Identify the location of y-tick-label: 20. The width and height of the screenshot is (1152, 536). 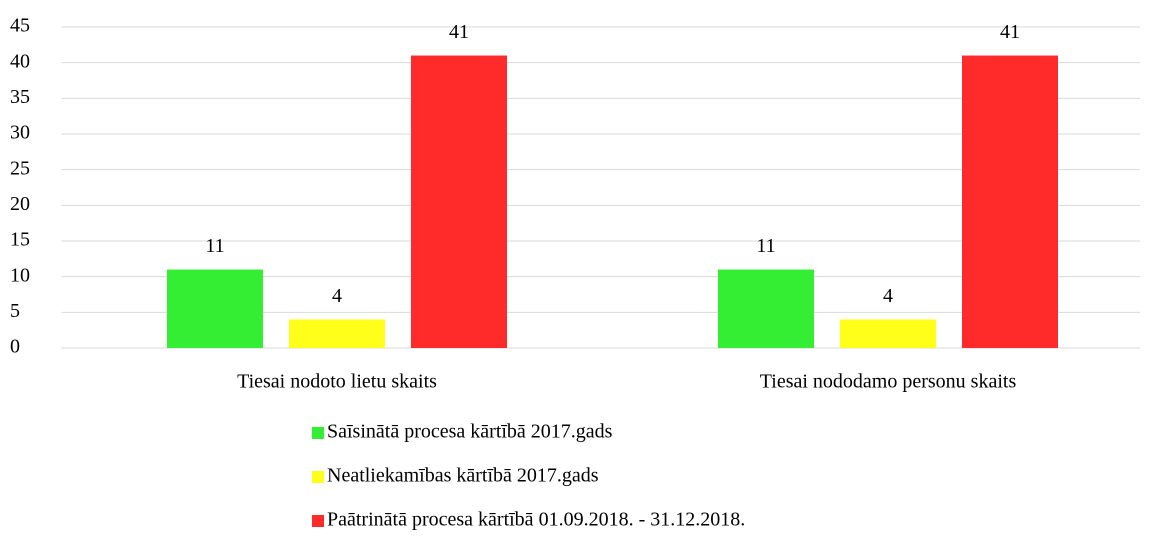
(20, 204).